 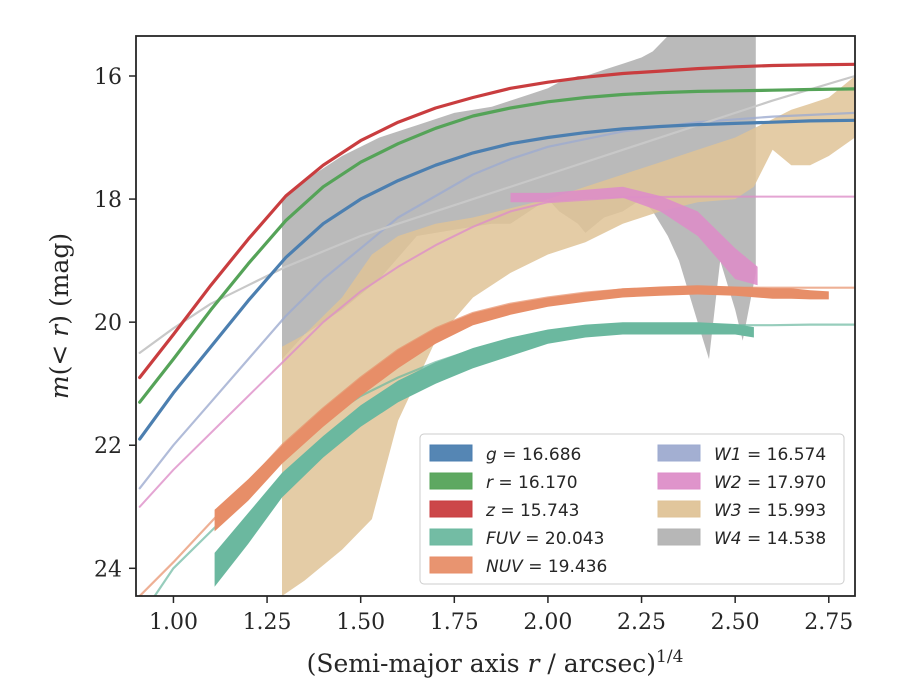 I want to click on y-axis-ticks: 16 18 20 22 24, so click(x=115, y=323).